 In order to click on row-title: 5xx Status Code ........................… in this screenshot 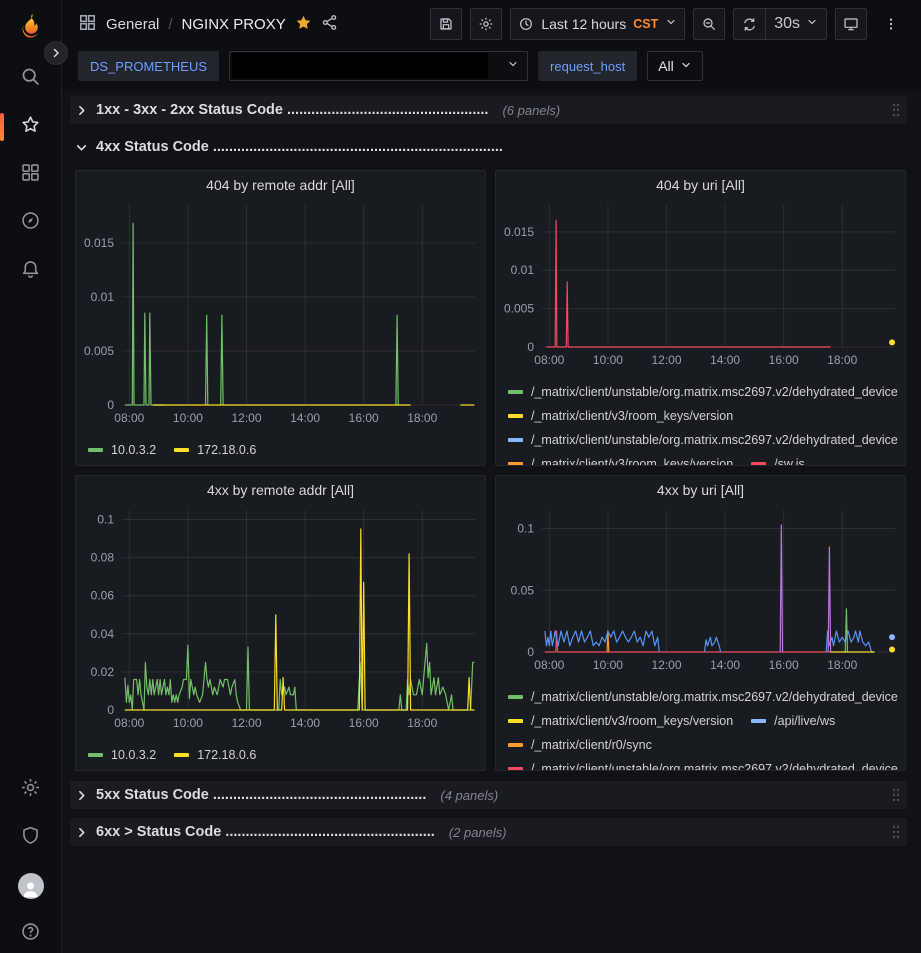, I will do `click(261, 795)`.